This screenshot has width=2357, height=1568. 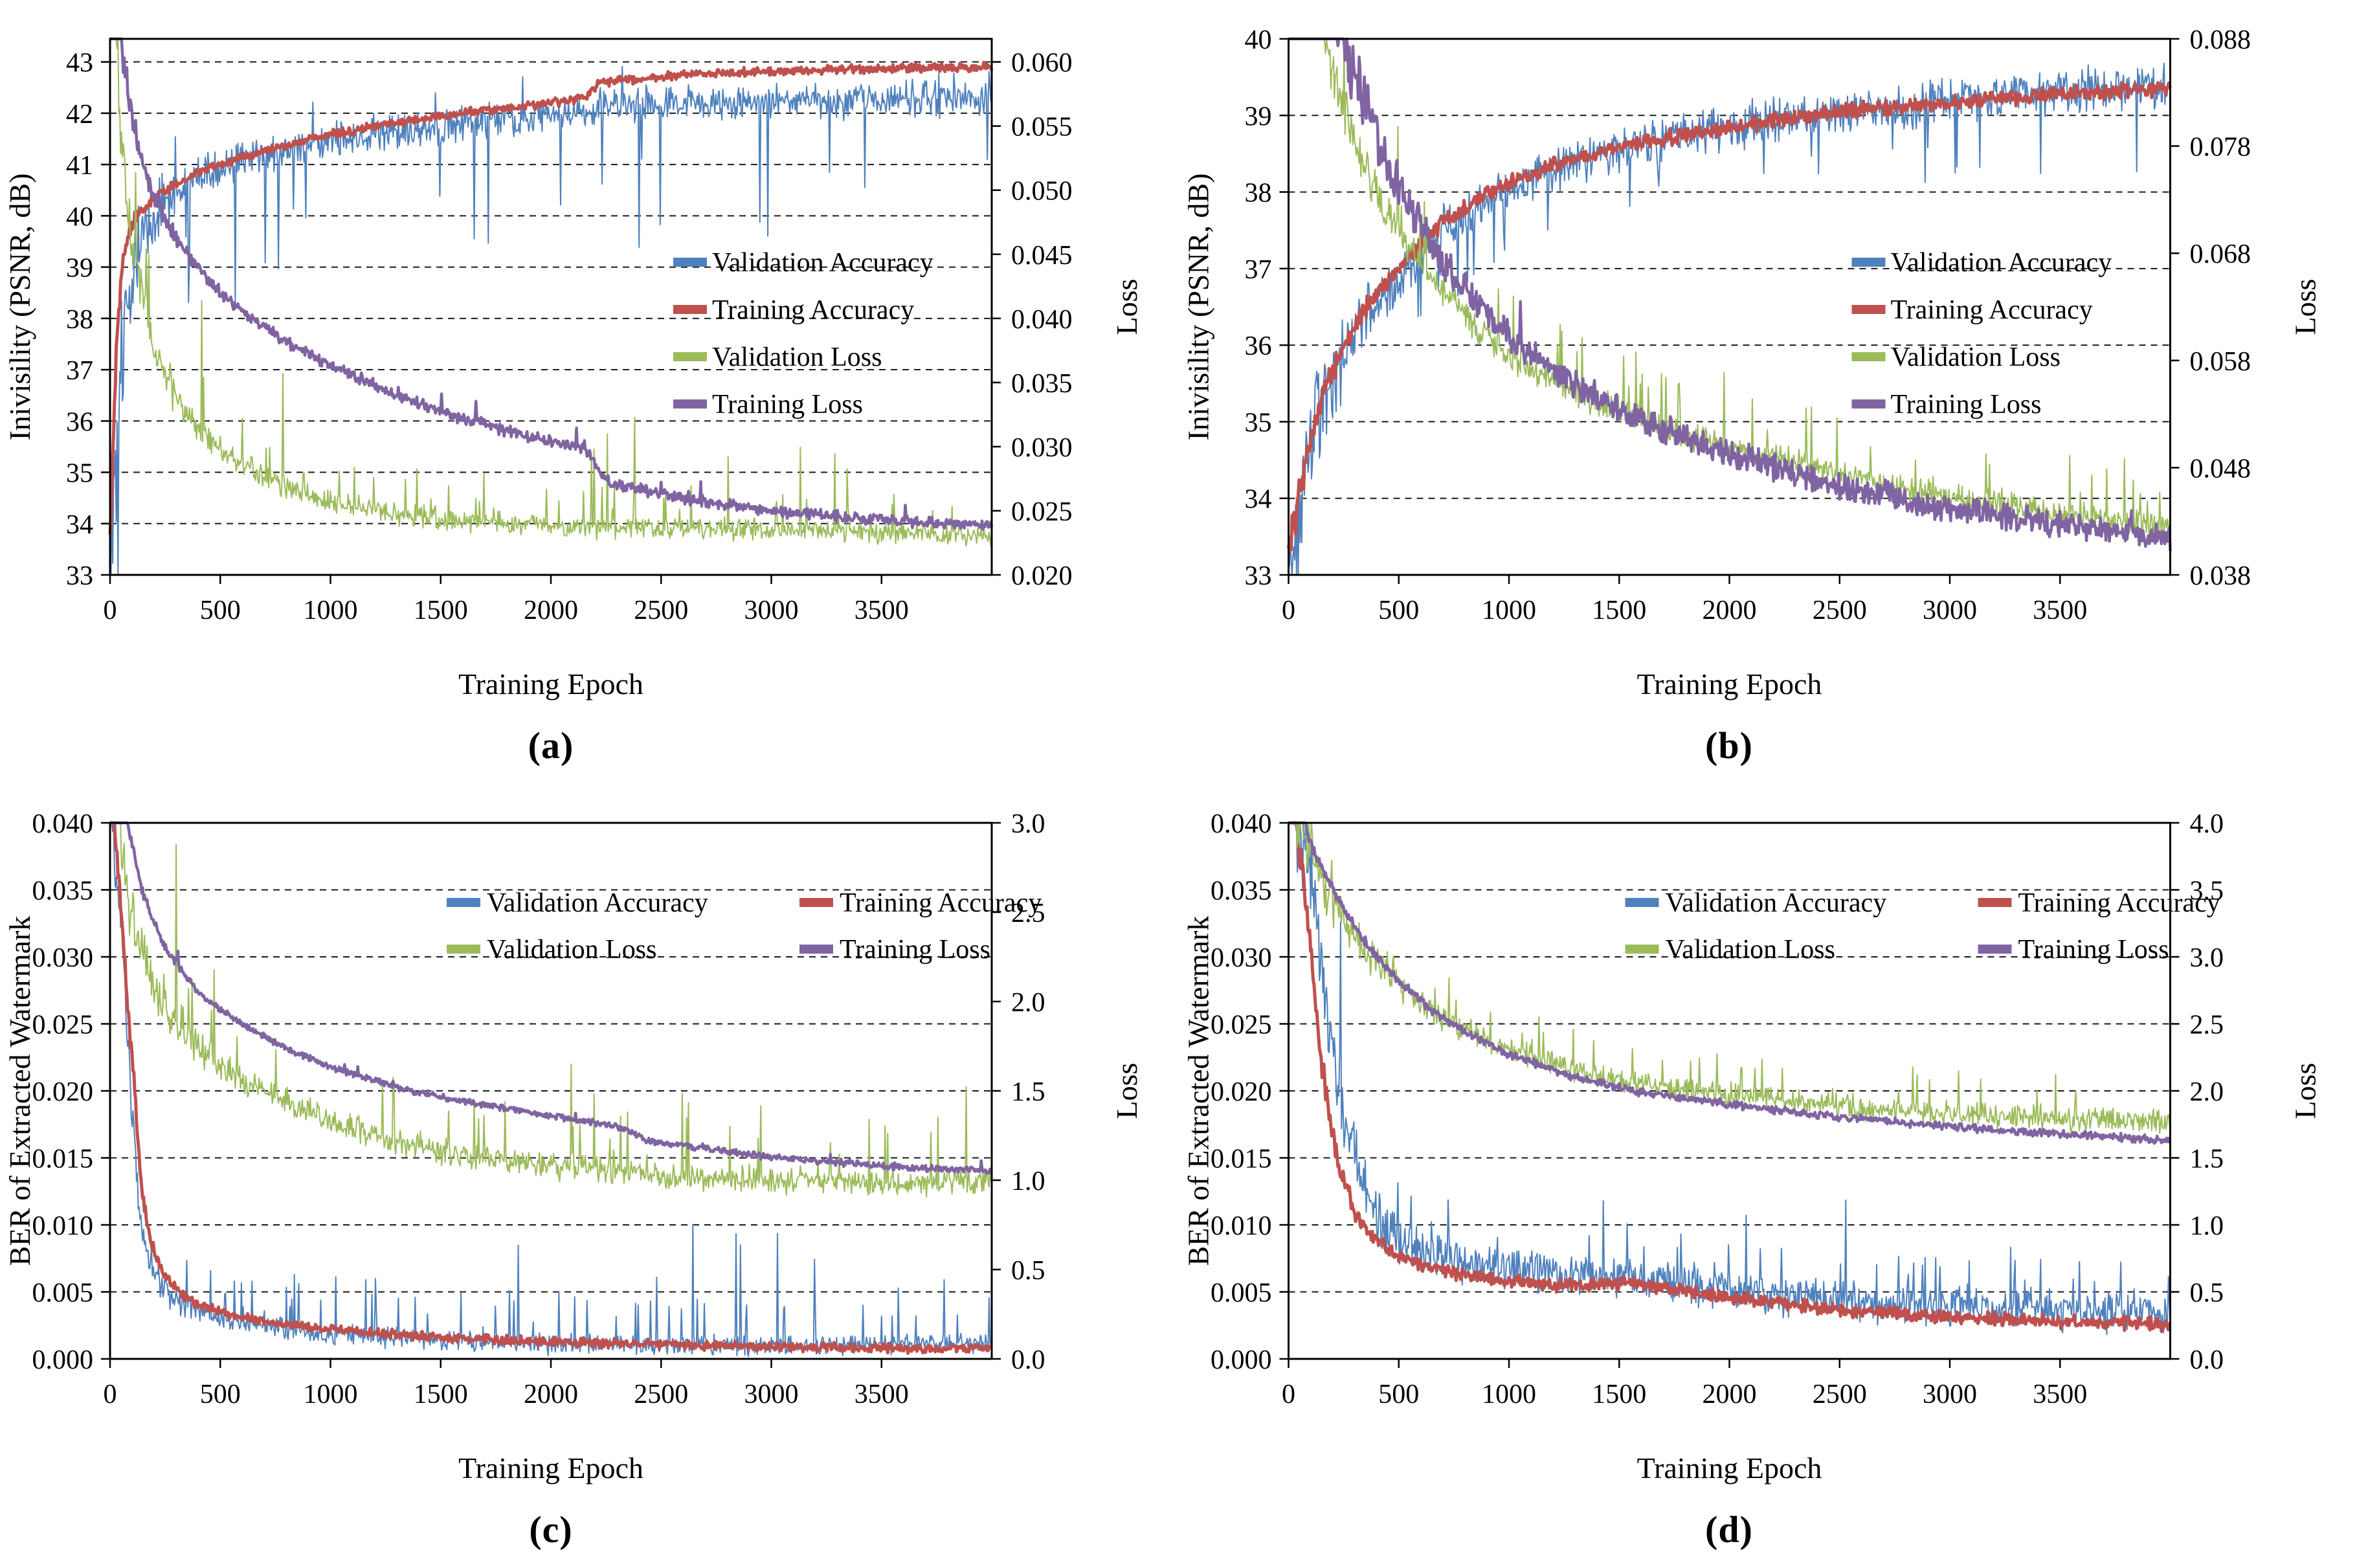 I want to click on svg-text: 1.0, so click(x=1028, y=1181).